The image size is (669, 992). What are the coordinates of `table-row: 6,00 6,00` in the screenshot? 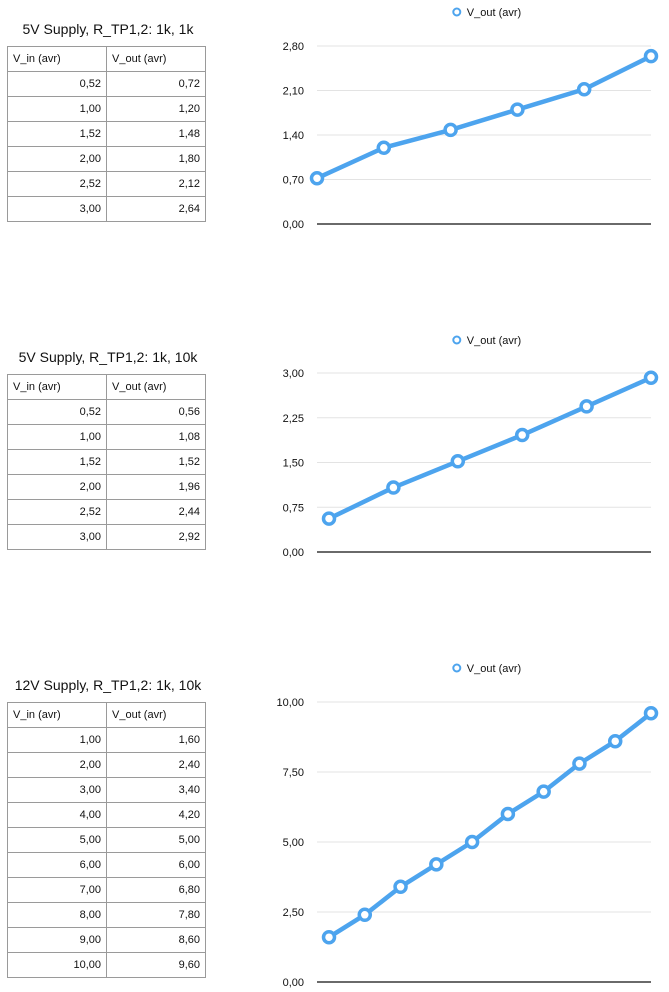 It's located at (106, 865).